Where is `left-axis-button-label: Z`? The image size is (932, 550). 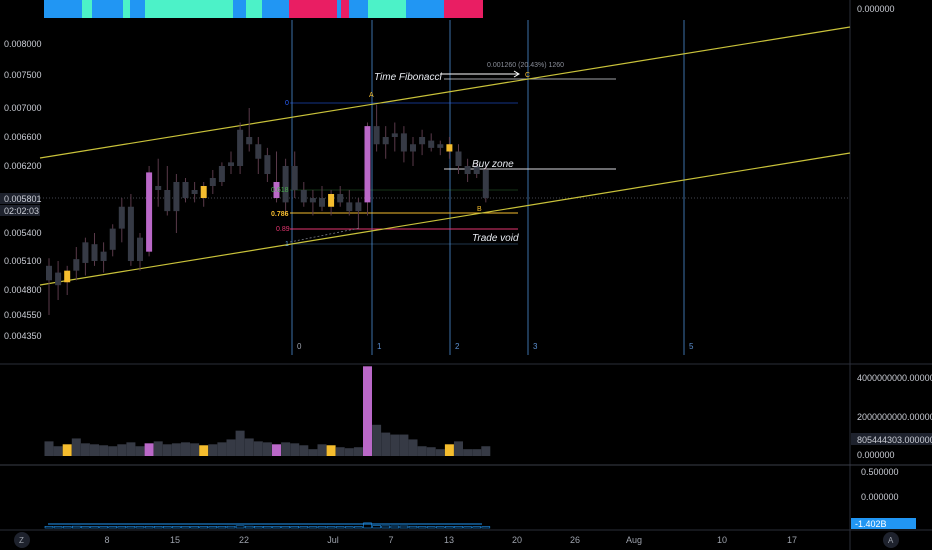
left-axis-button-label: Z is located at coordinates (21, 540).